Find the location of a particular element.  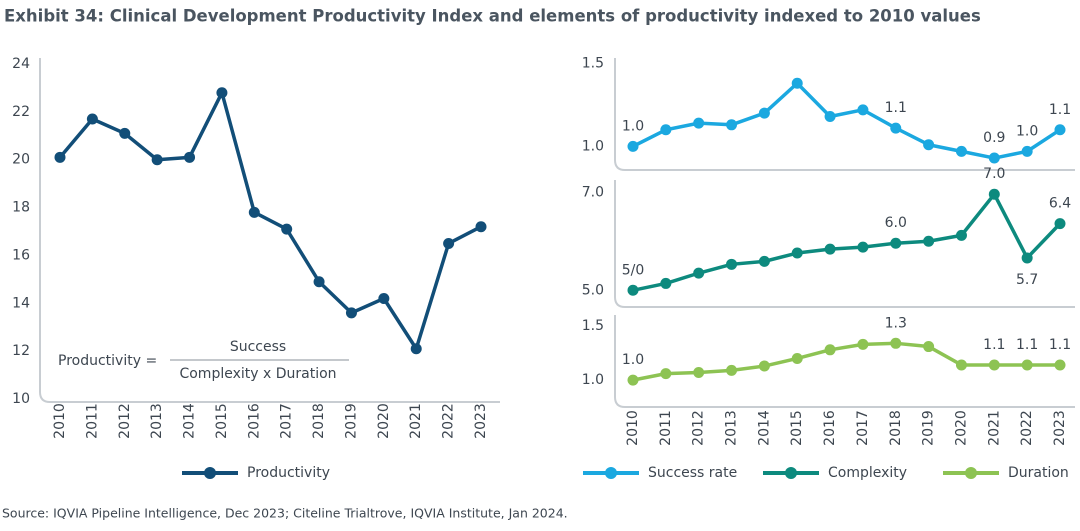

formula-denominator: Complexity x Duration is located at coordinates (257, 374).